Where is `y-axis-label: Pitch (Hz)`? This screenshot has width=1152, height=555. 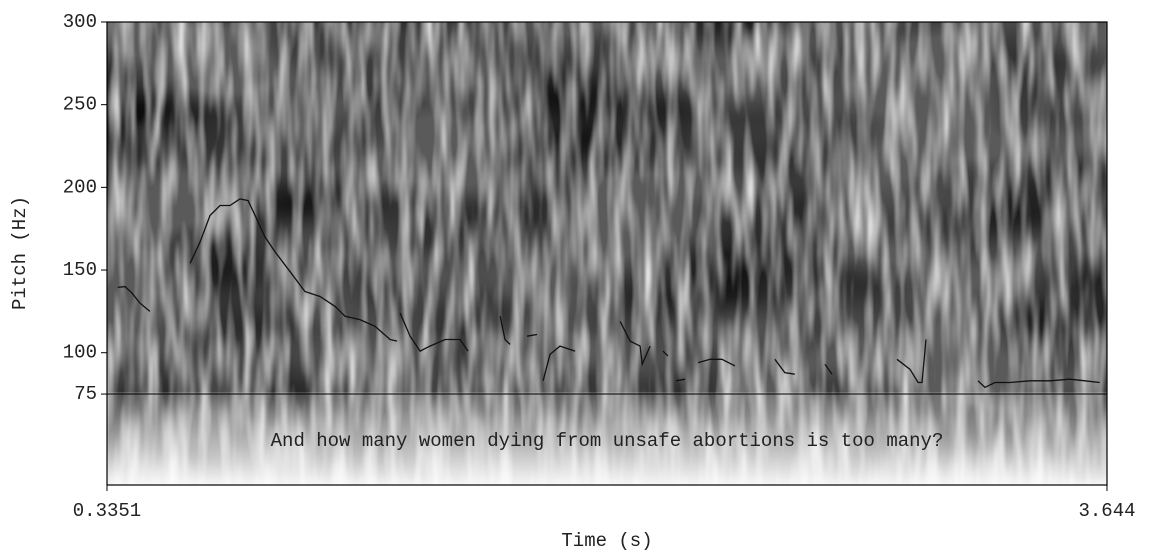 y-axis-label: Pitch (Hz) is located at coordinates (20, 253).